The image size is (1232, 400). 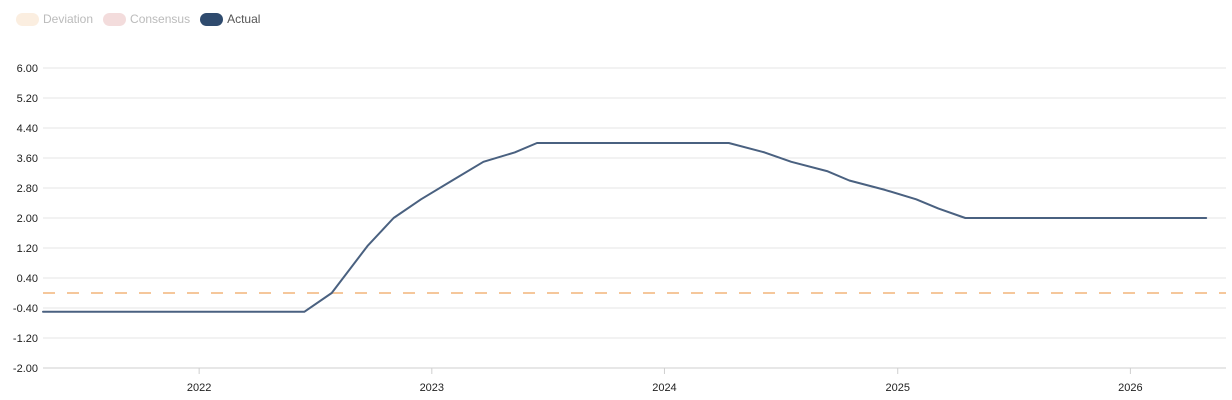 I want to click on x-tick-label: 2025, so click(x=898, y=388).